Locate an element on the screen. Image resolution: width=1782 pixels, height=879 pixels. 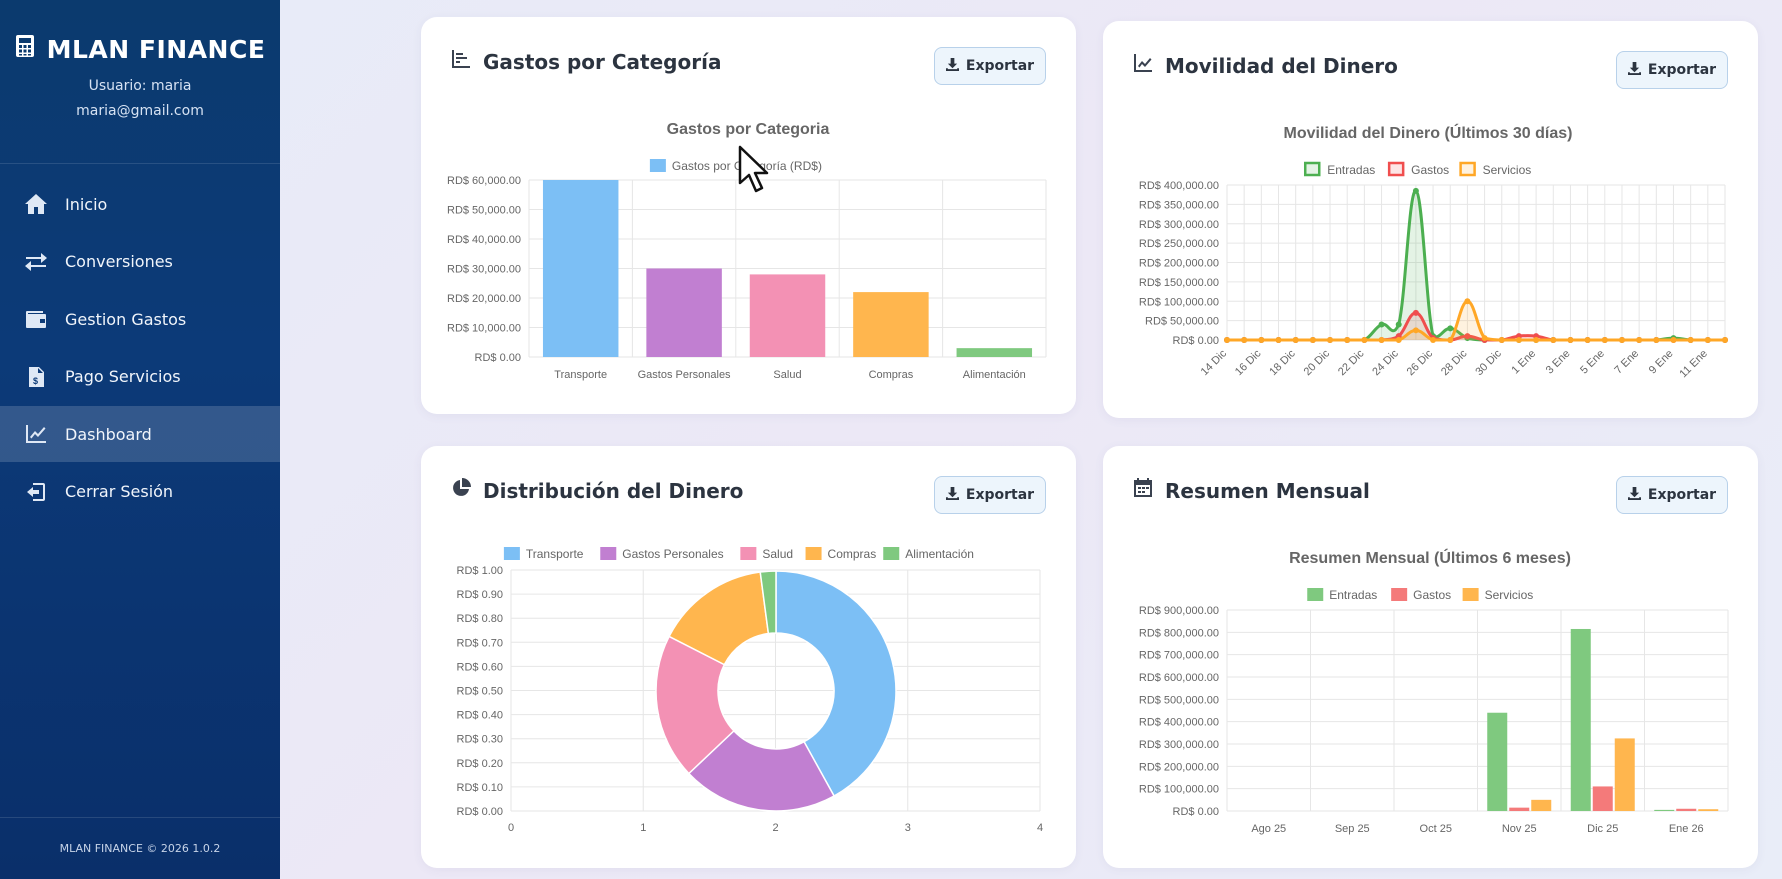
card-title: Resumen Mensual is located at coordinates (1251, 490).